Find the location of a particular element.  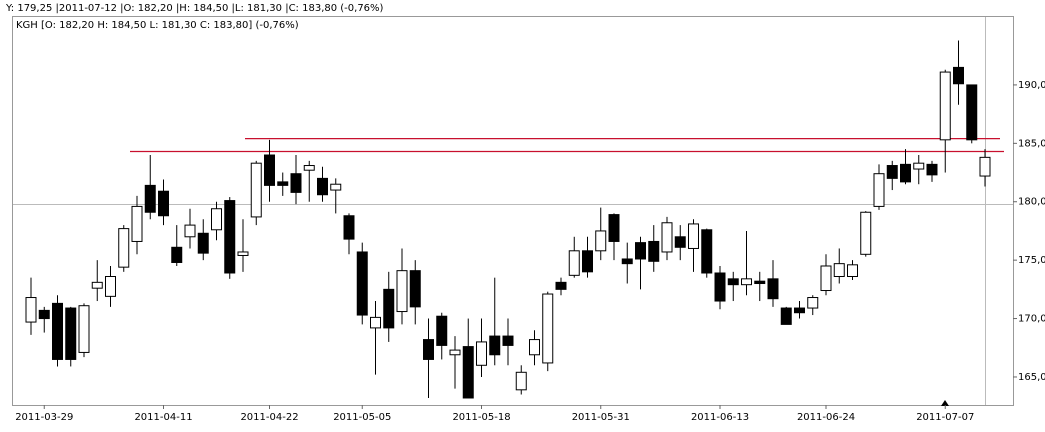

x-tick-label: 2011-03-29 is located at coordinates (44, 417).